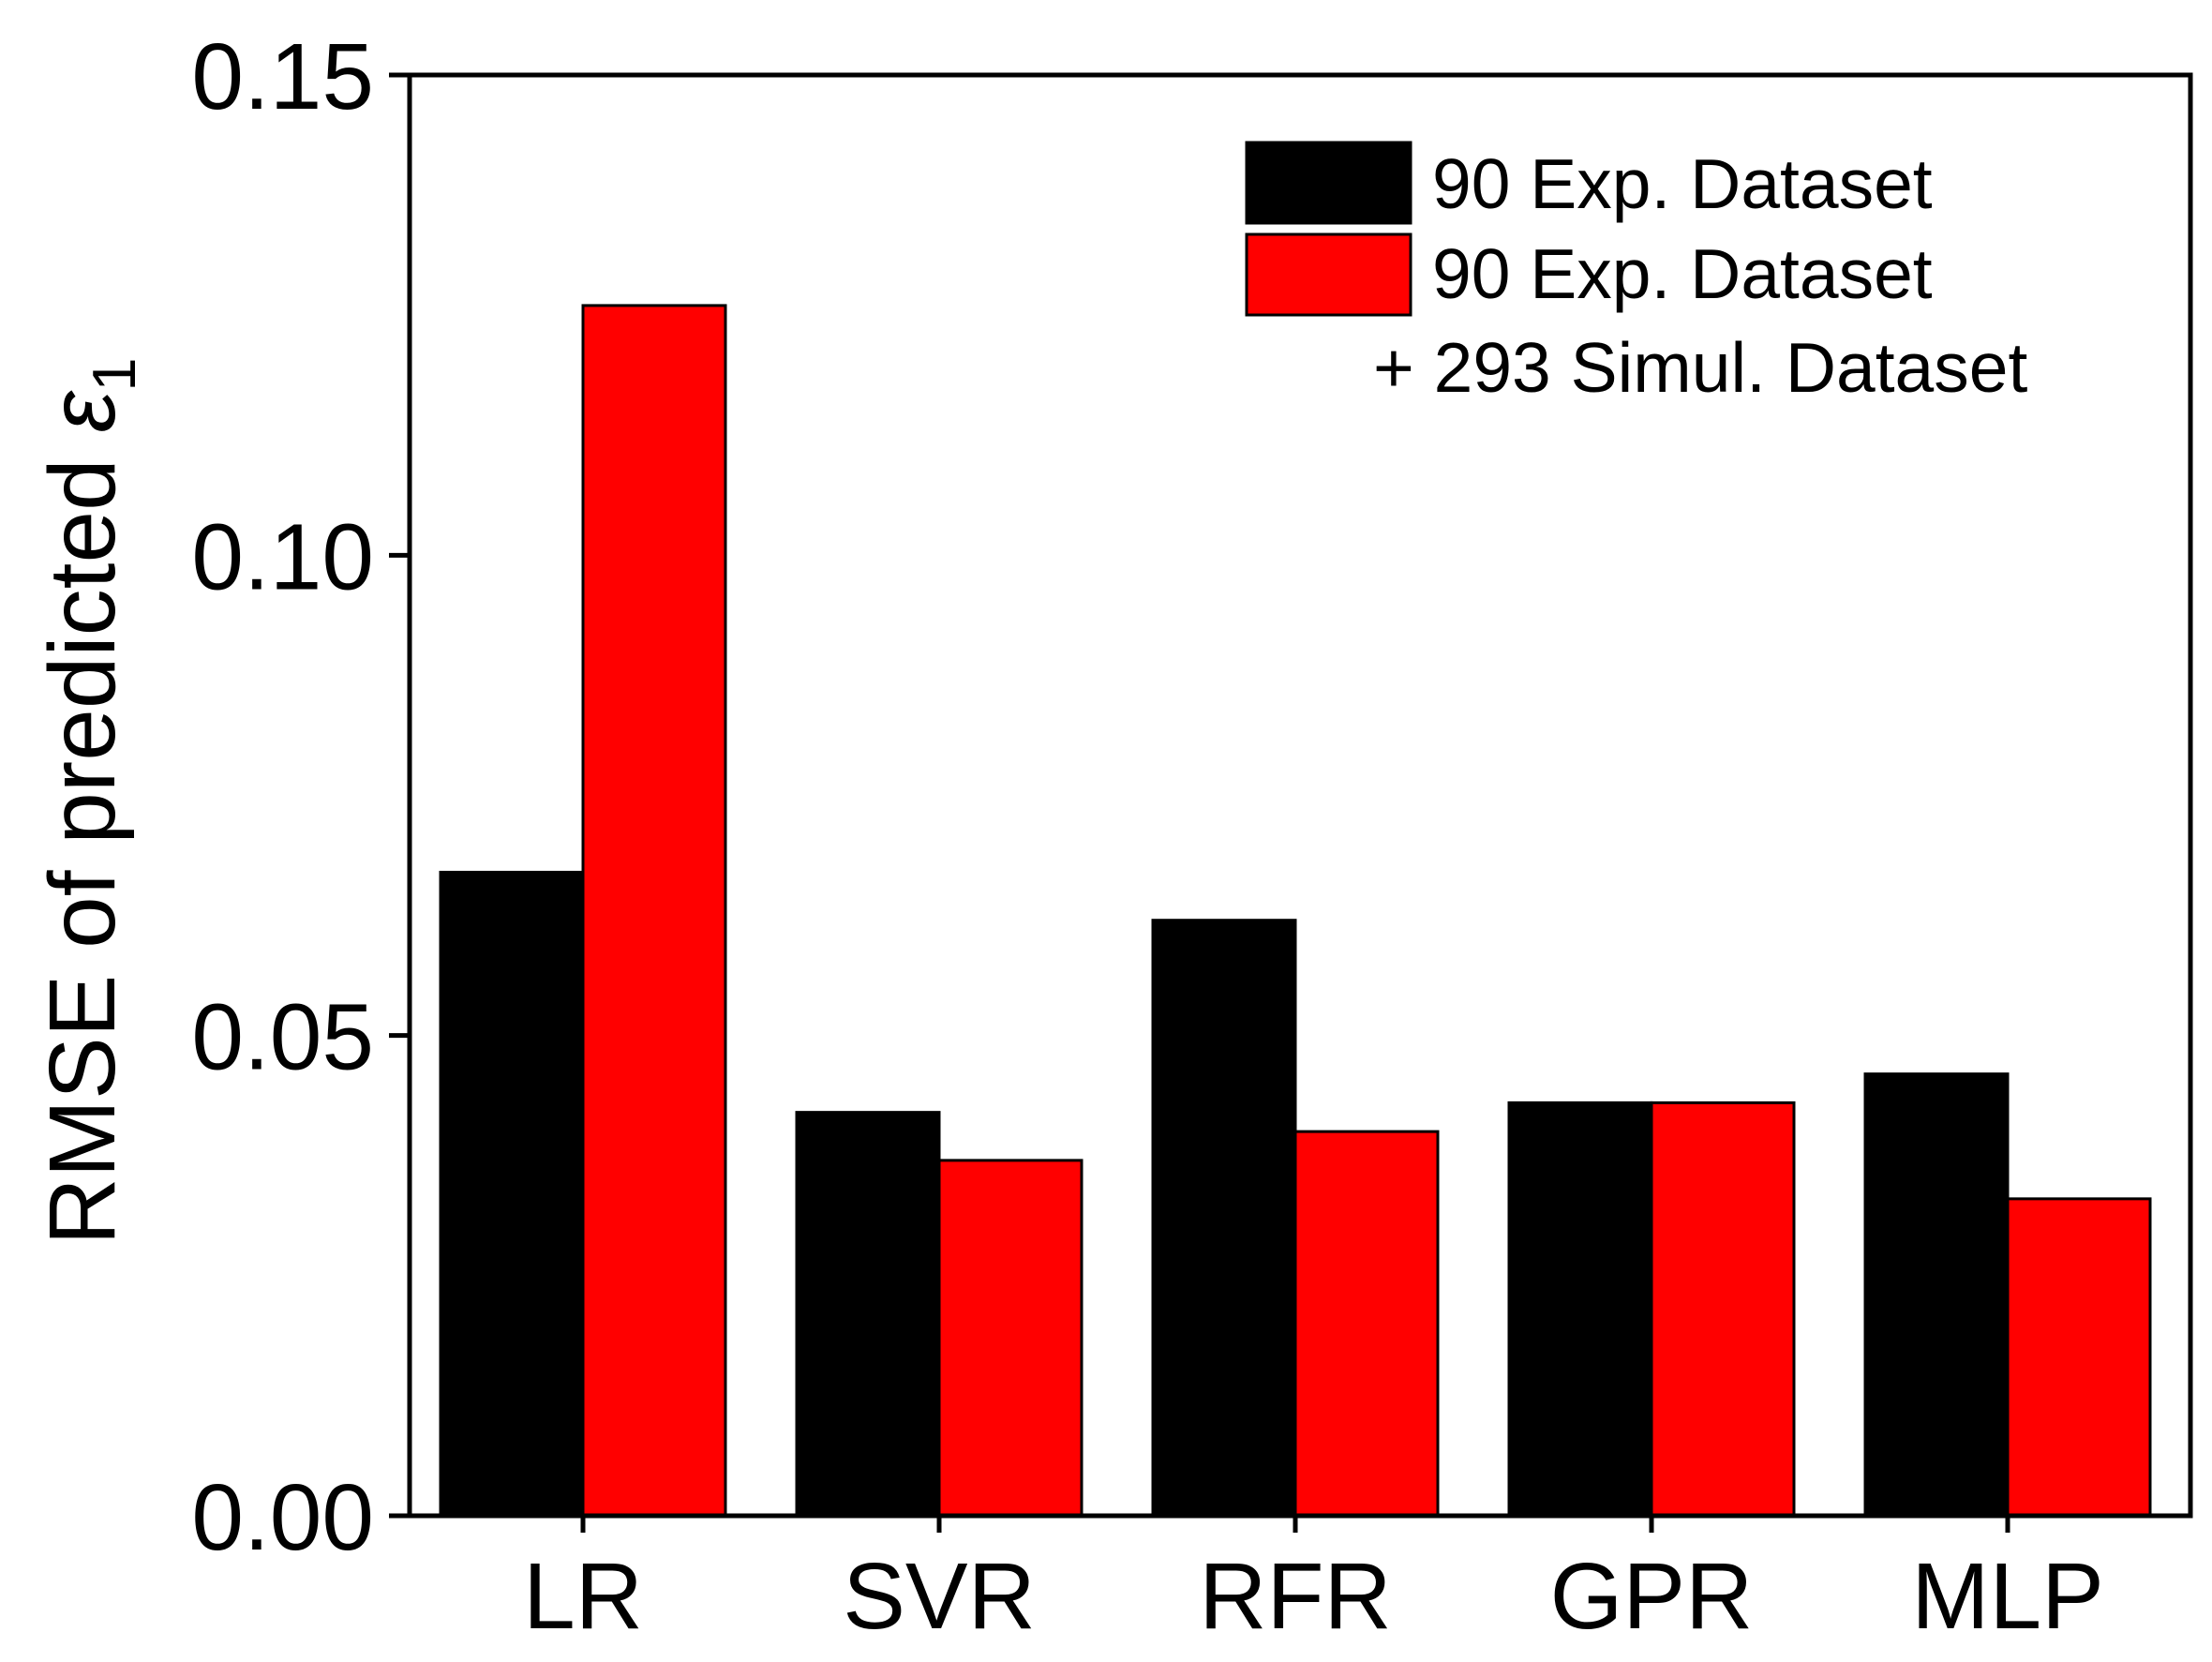 The image size is (2212, 1662). I want to click on bar-series-2-rfr, so click(1366, 1324).